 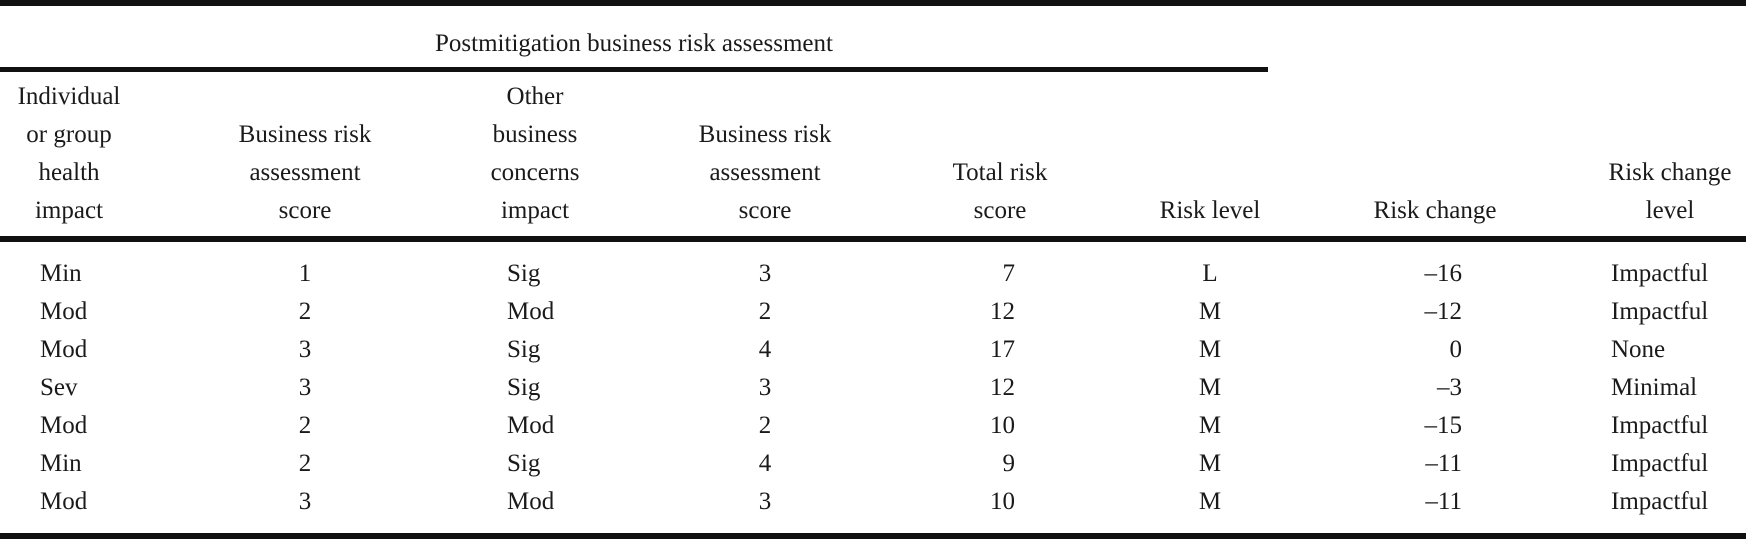 What do you see at coordinates (1210, 273) in the screenshot?
I see `cell-risk-level: L` at bounding box center [1210, 273].